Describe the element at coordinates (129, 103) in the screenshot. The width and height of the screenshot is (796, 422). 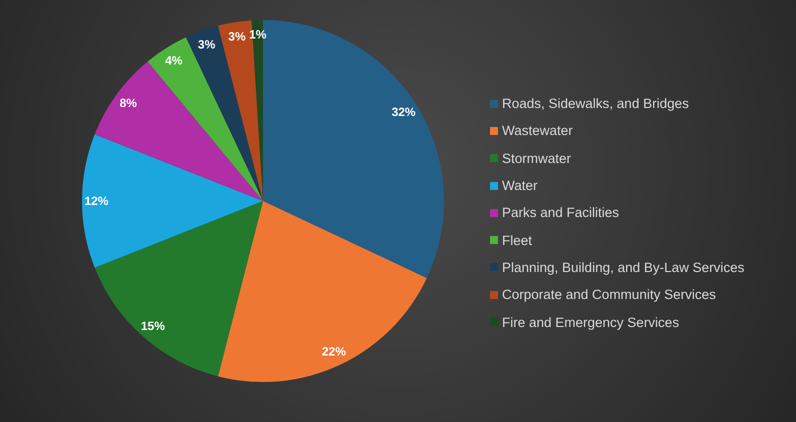
I see `data-label: 8%` at that location.